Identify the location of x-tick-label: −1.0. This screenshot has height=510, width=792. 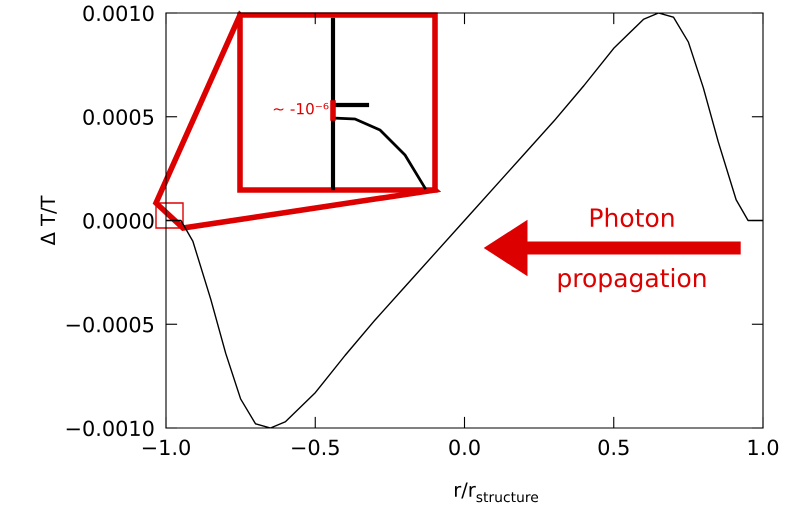
(166, 447).